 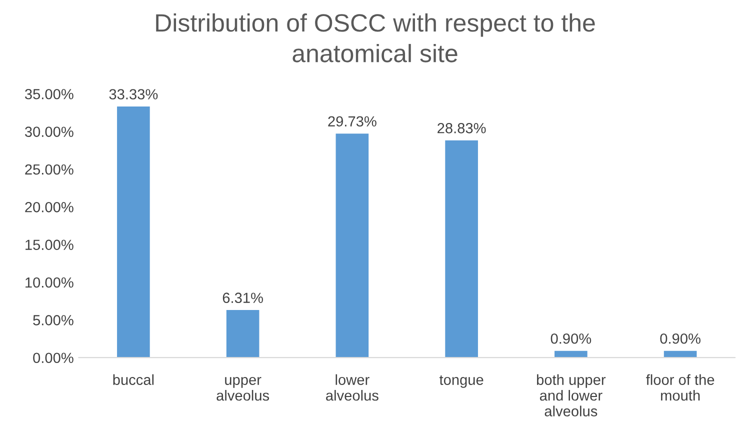 What do you see at coordinates (461, 381) in the screenshot?
I see `x-tick-label: tongue` at bounding box center [461, 381].